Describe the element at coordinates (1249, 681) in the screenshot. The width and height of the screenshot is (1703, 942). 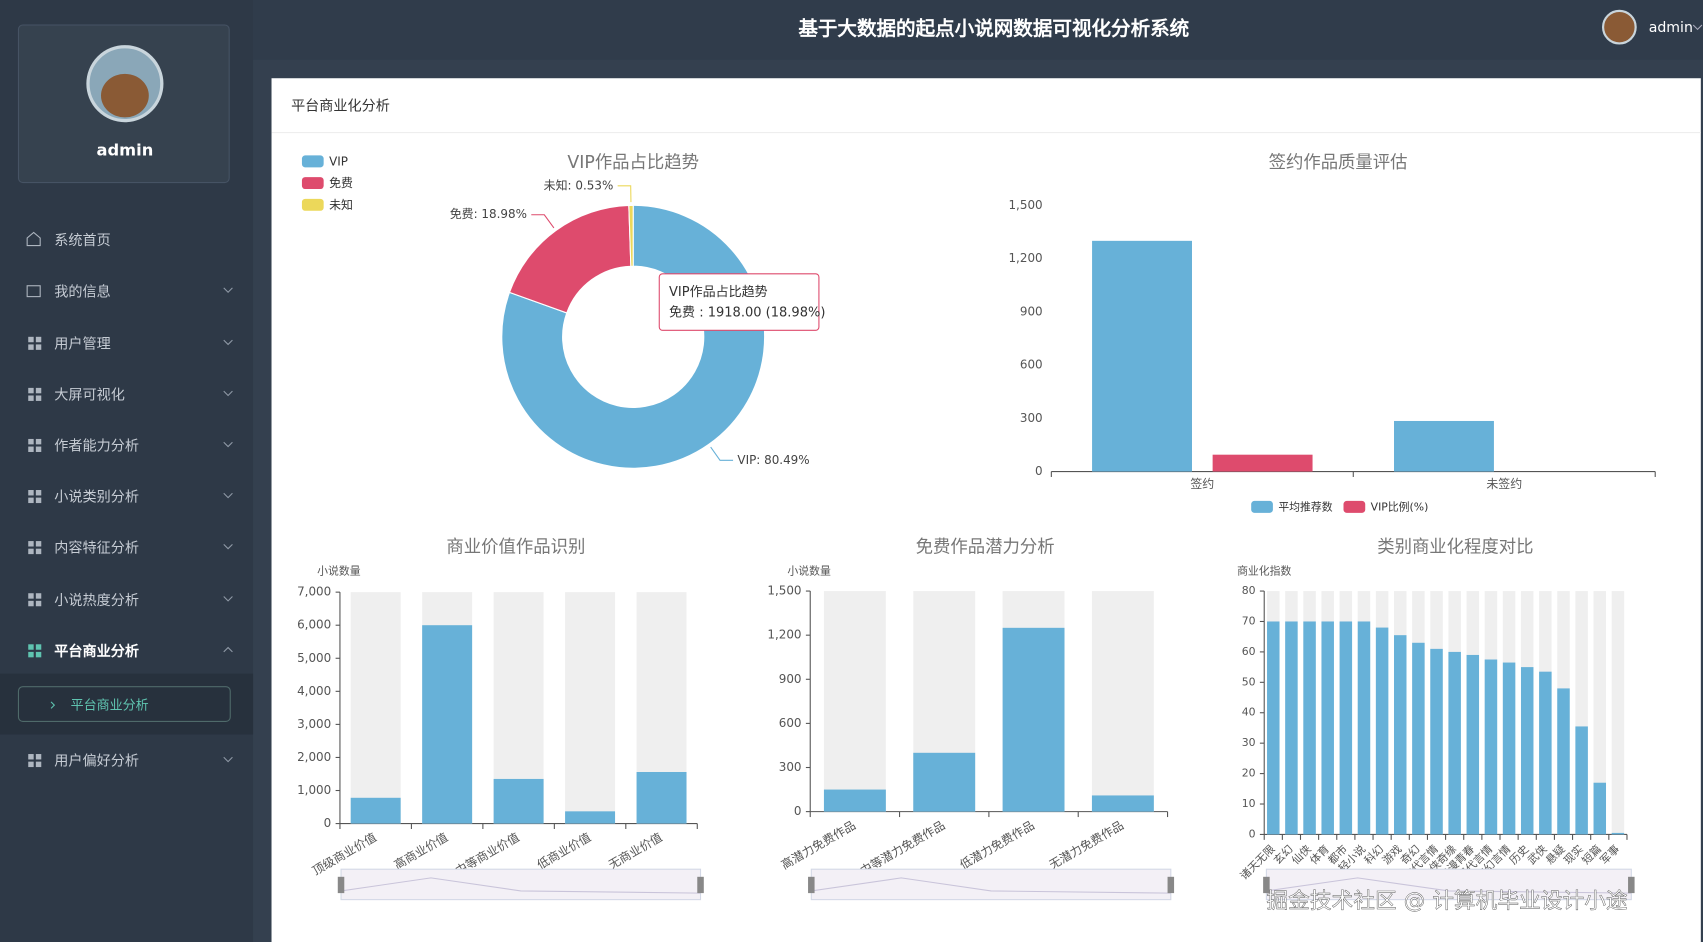
I see `y-tick-label: 50` at that location.